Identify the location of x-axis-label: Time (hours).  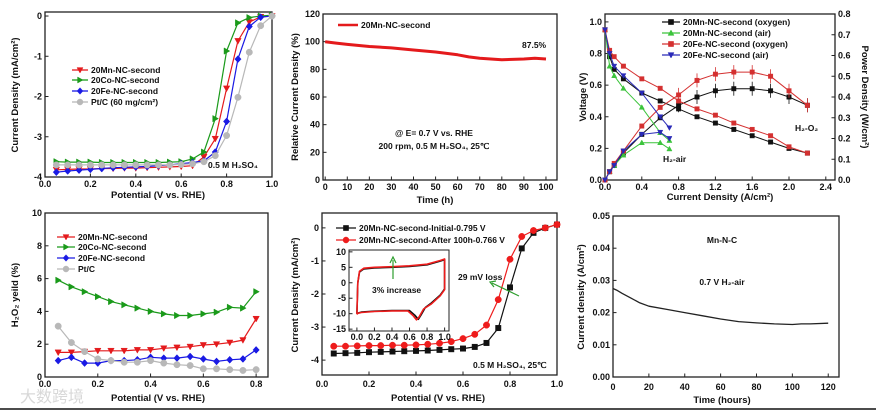
(721, 400).